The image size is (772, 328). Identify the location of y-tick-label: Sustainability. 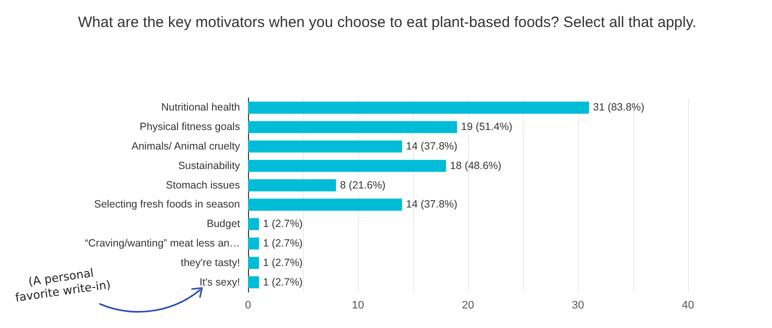
(209, 166).